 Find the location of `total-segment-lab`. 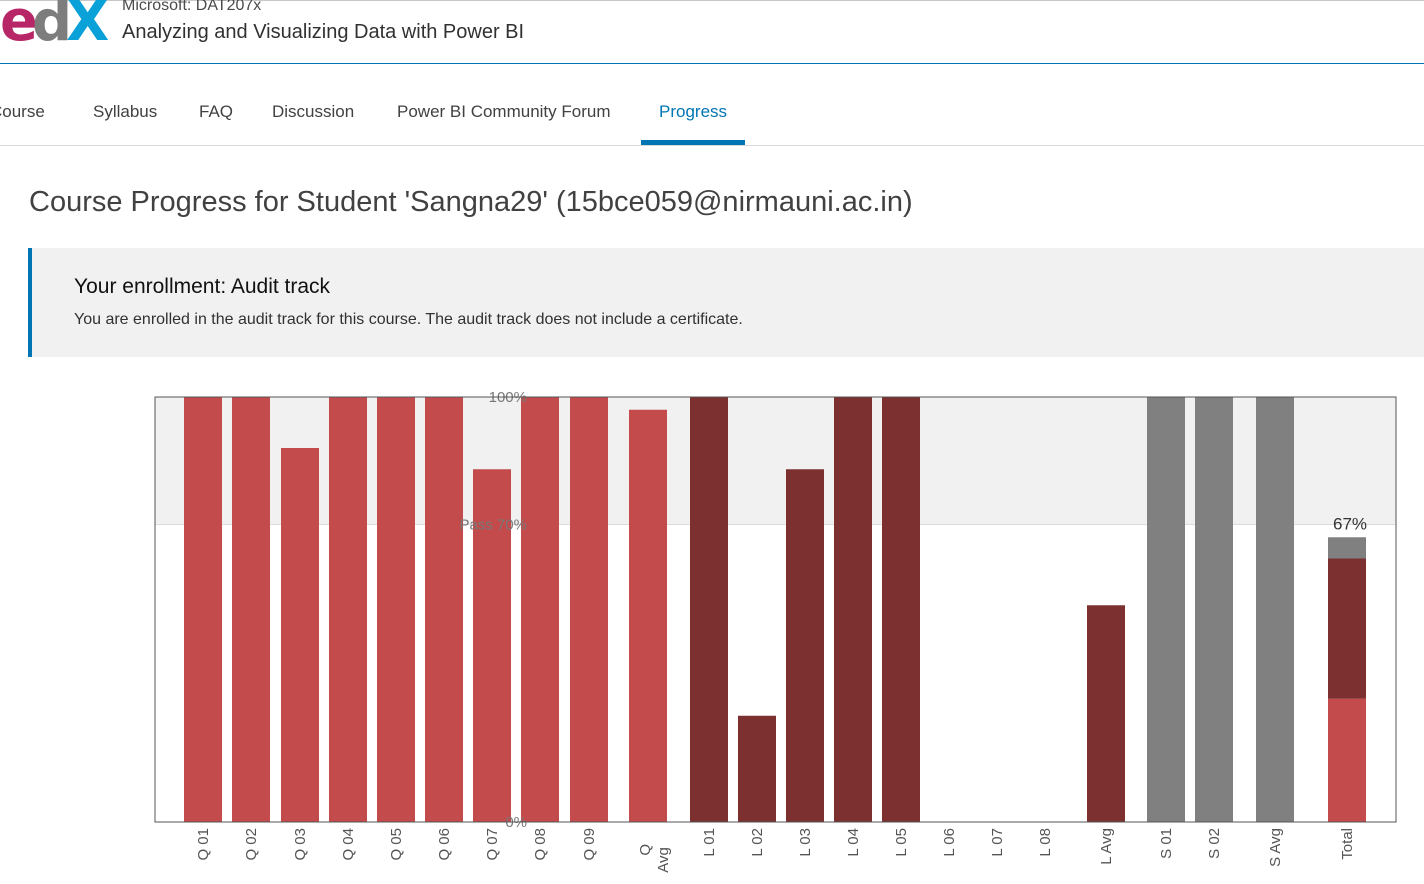

total-segment-lab is located at coordinates (1347, 628).